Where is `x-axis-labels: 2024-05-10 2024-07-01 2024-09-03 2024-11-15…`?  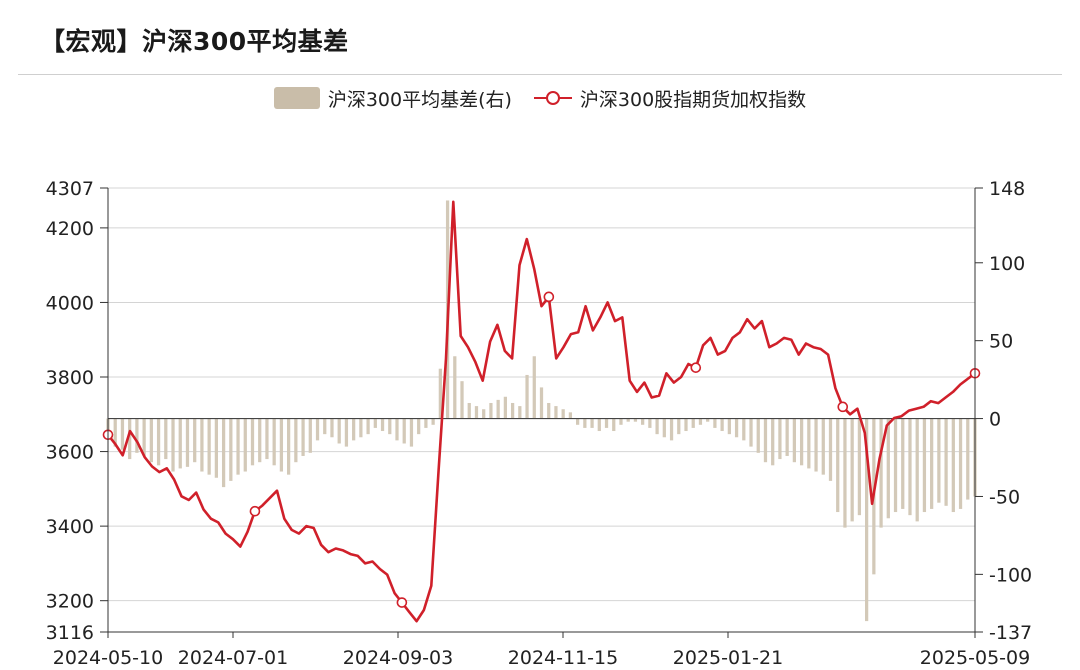 x-axis-labels: 2024-05-10 2024-07-01 2024-09-03 2024-11-15… is located at coordinates (541, 658).